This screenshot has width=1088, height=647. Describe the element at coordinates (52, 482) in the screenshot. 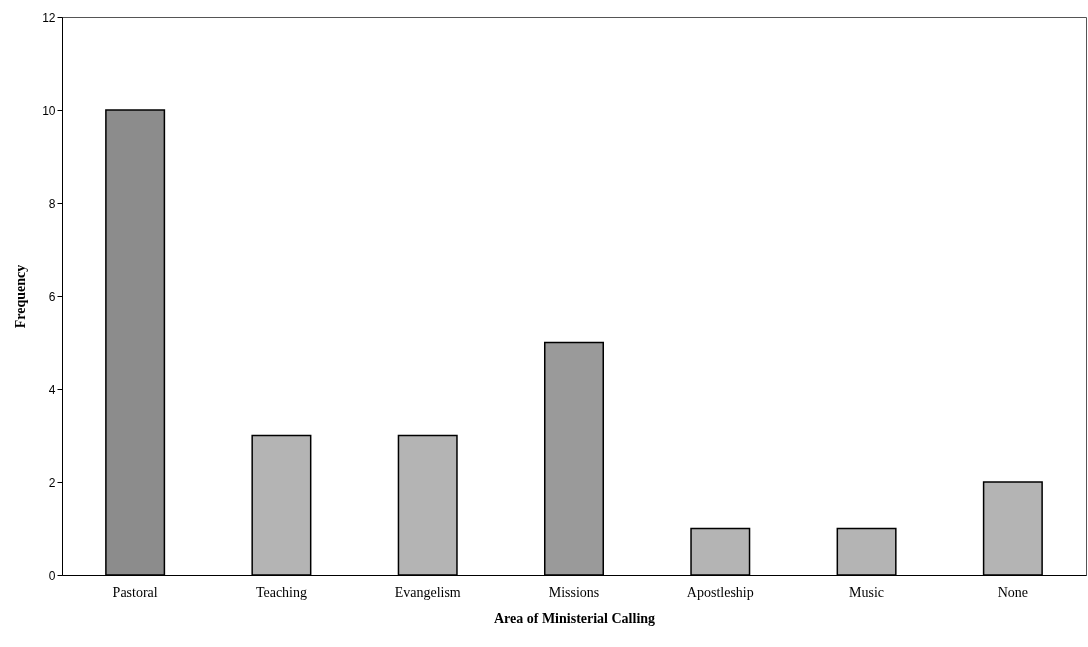

I see `y-tick-label: 2` at that location.